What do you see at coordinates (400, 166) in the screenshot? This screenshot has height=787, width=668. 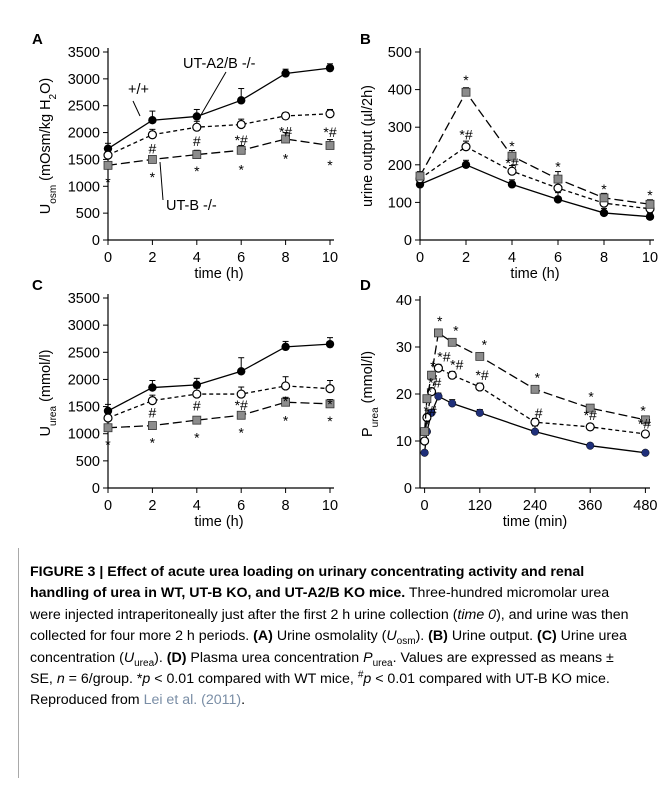 I see `y-tick-label: 200` at bounding box center [400, 166].